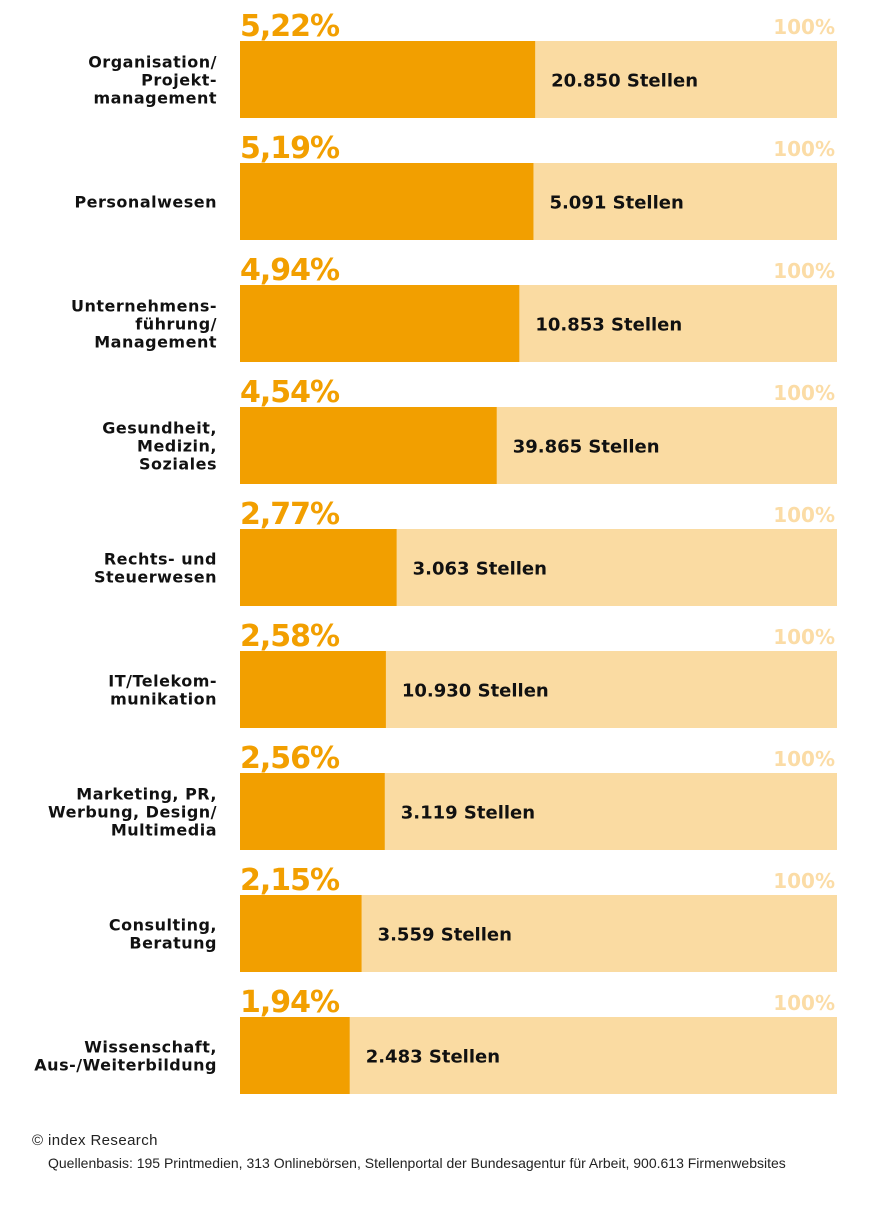 This screenshot has width=880, height=1211. What do you see at coordinates (433, 1057) in the screenshot?
I see `bar-count-label: 2.483 Stellen` at bounding box center [433, 1057].